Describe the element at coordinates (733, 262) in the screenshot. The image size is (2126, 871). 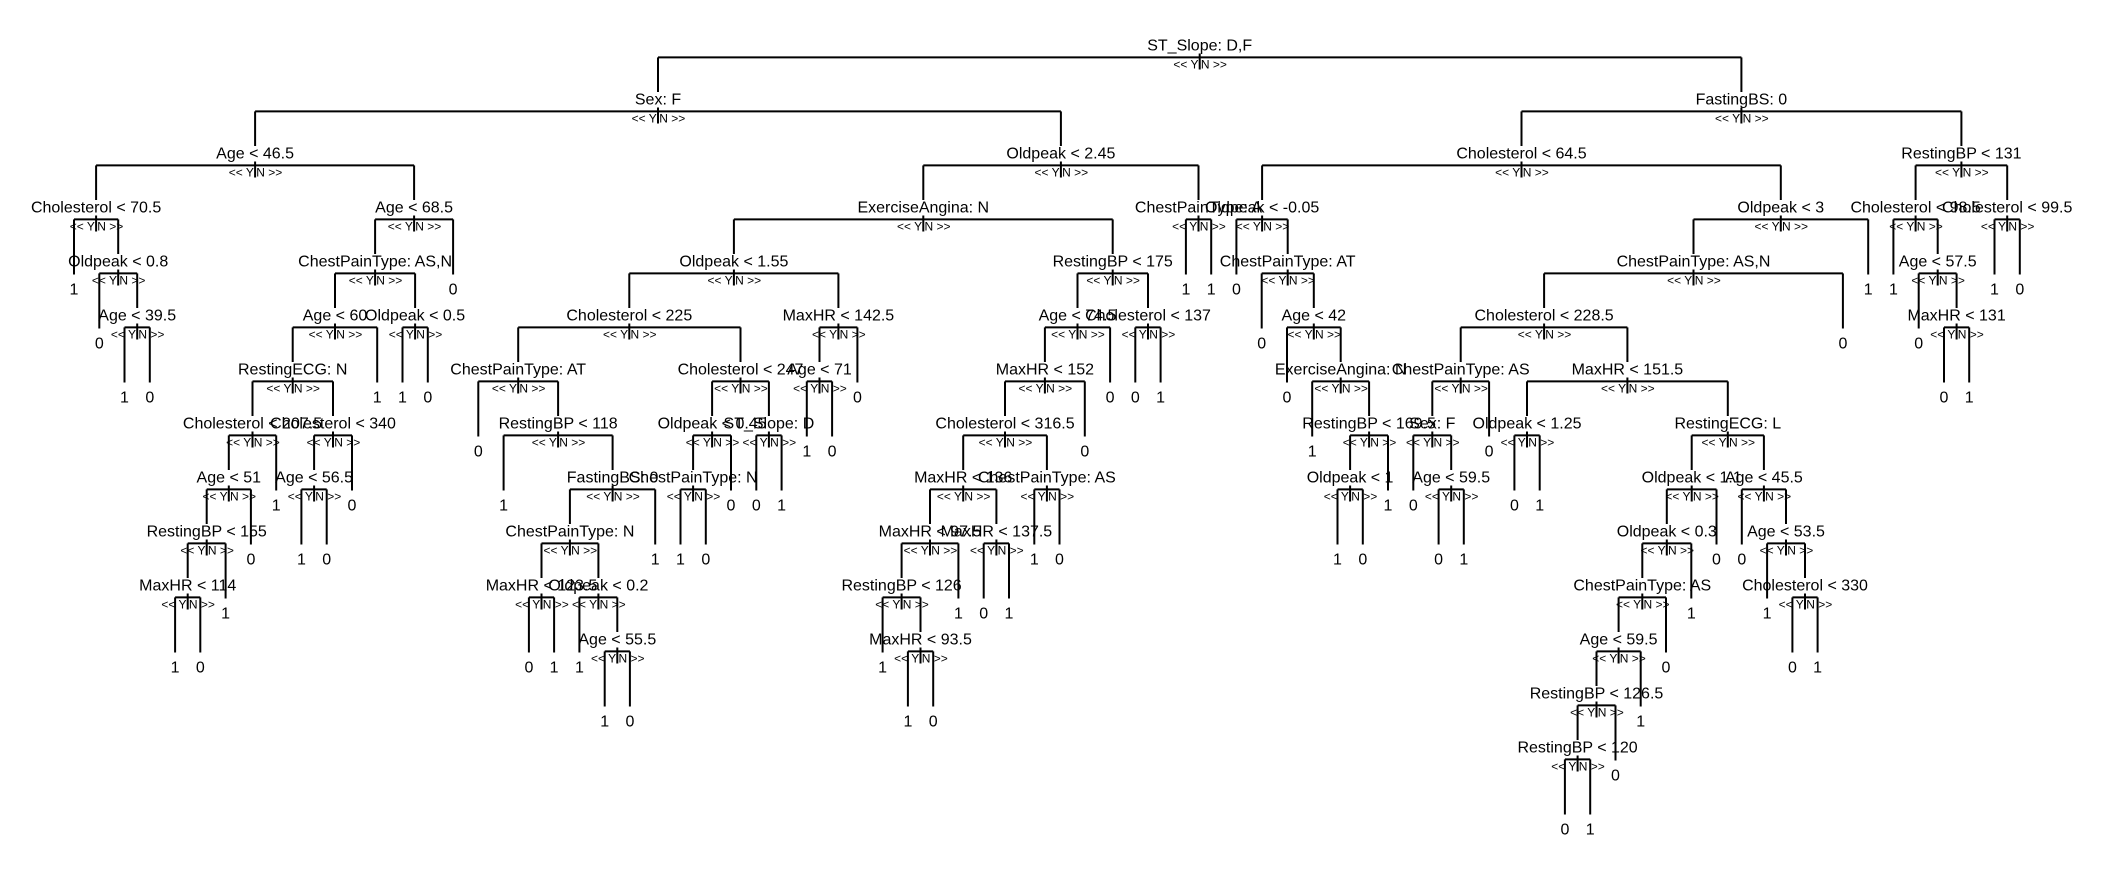
I see `svg-text: Oldpeak < 1.55` at that location.